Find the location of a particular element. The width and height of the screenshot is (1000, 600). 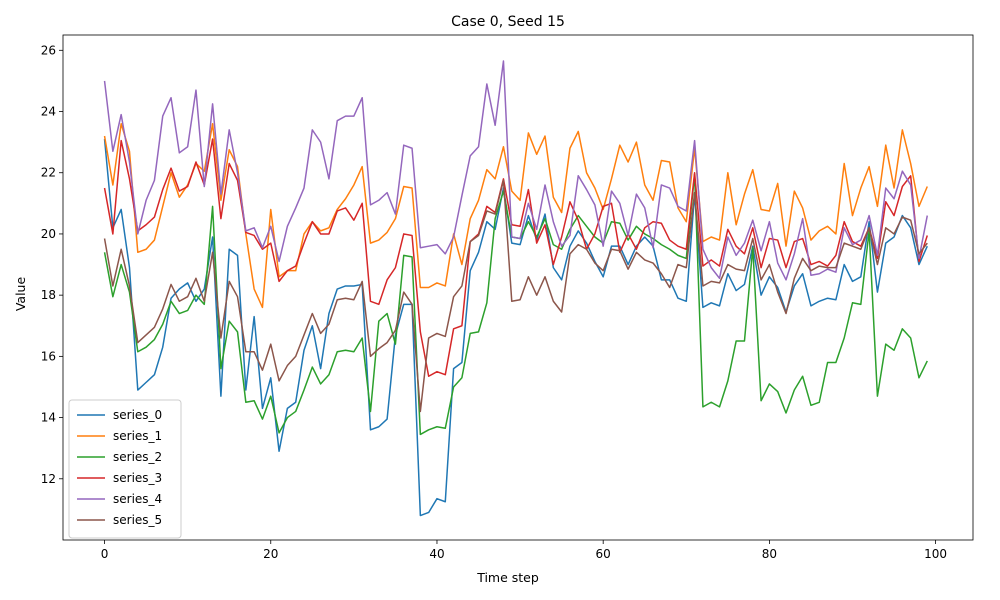

legend-box is located at coordinates (125, 469).